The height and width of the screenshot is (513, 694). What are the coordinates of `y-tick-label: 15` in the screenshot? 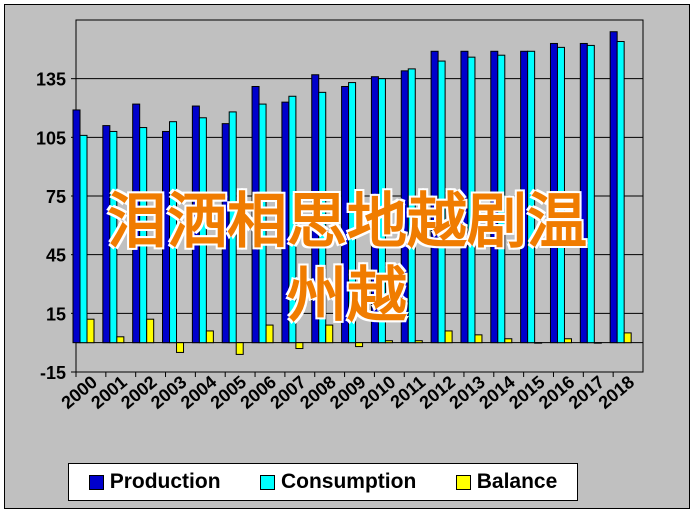 It's located at (56, 314).